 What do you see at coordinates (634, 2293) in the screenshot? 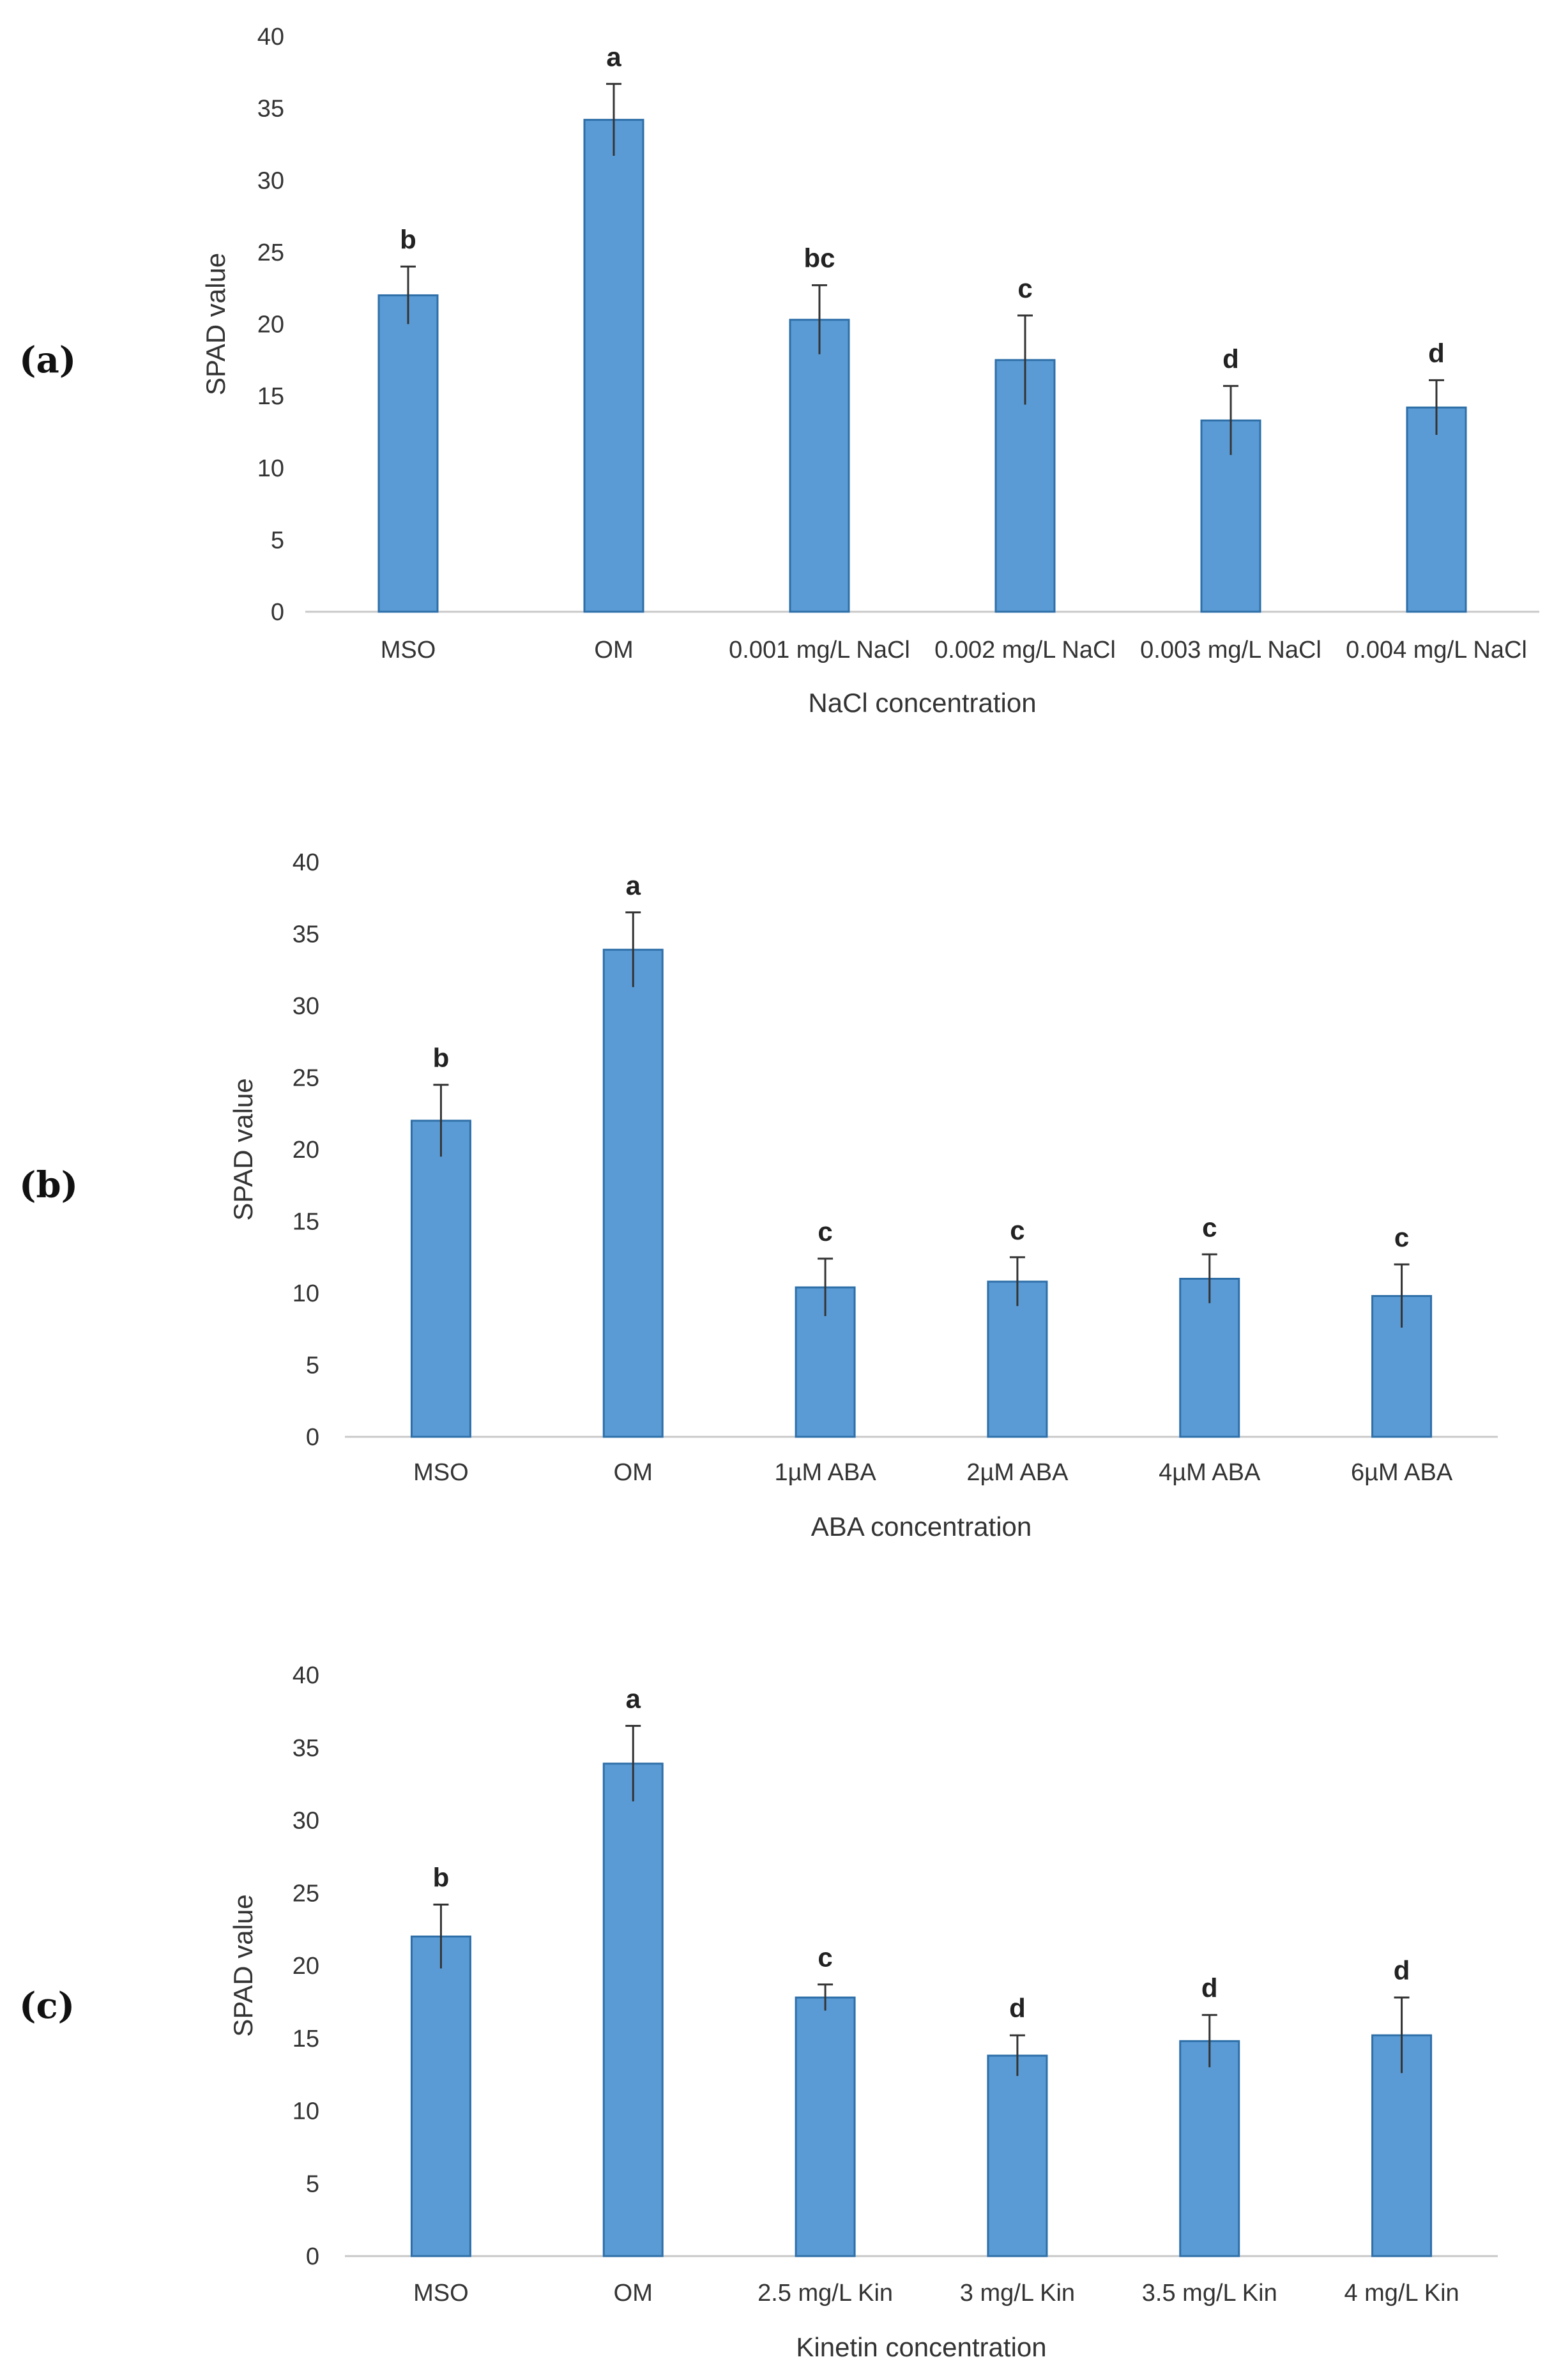
I see `panel-c-category-label: OM` at bounding box center [634, 2293].